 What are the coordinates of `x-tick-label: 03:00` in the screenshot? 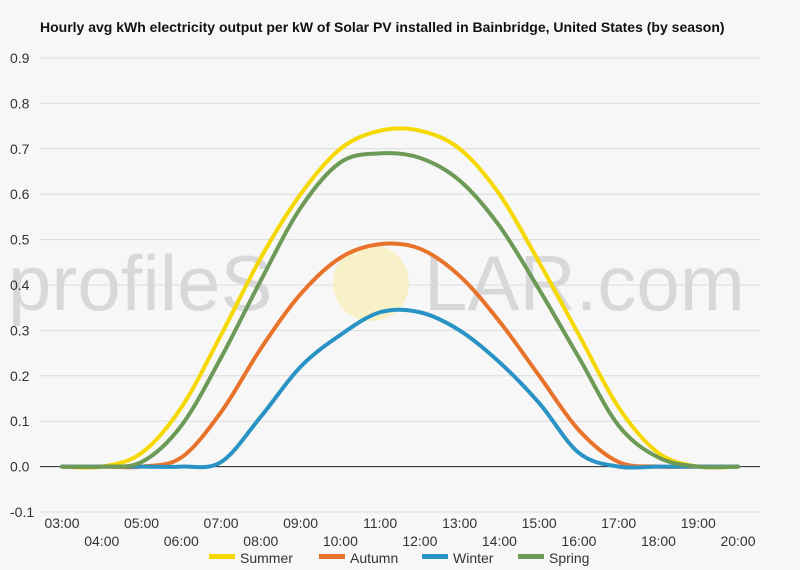 It's located at (61, 523).